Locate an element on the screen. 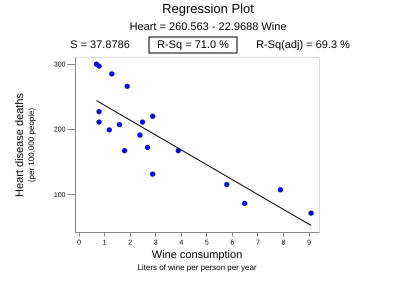 Image resolution: width=413 pixels, height=282 pixels. text: R-Sq = 71.0 % is located at coordinates (193, 45).